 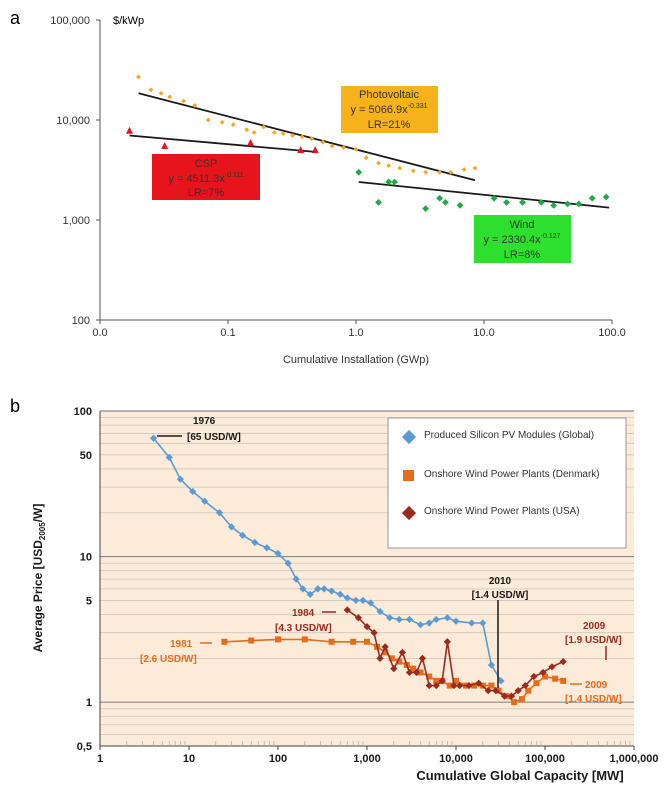 What do you see at coordinates (214, 437) in the screenshot?
I see `annotation-1976-price: [65 USD/W]` at bounding box center [214, 437].